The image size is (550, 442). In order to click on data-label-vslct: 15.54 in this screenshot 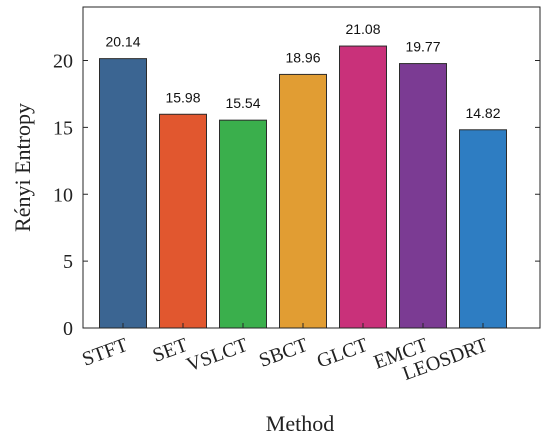, I will do `click(242, 103)`.